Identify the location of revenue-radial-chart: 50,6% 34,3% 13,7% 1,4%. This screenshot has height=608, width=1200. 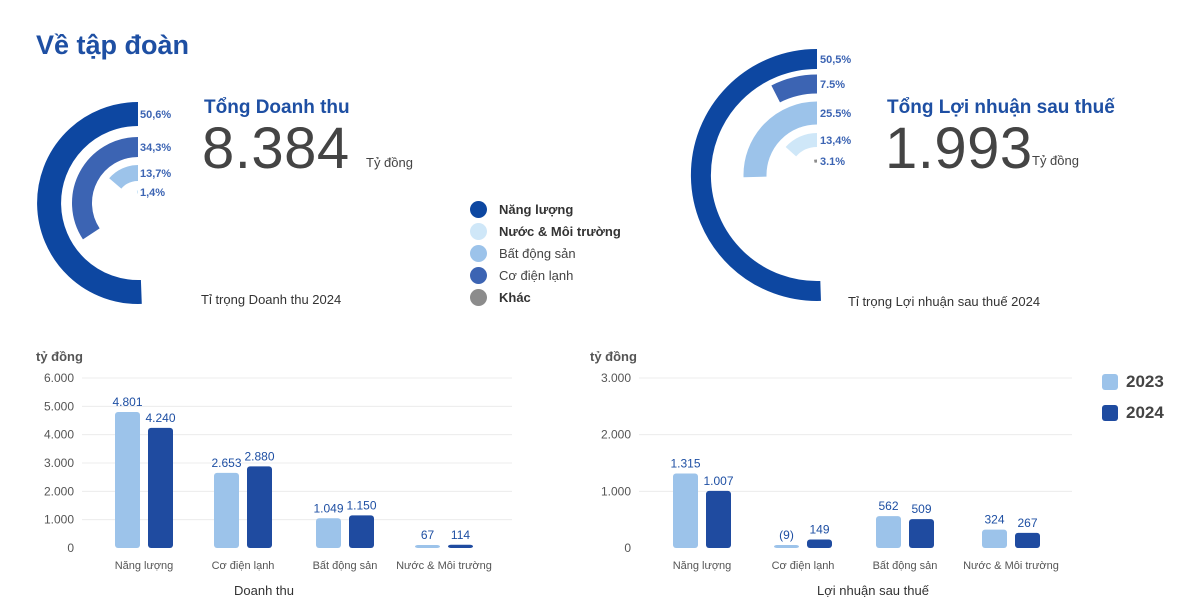
(104, 203).